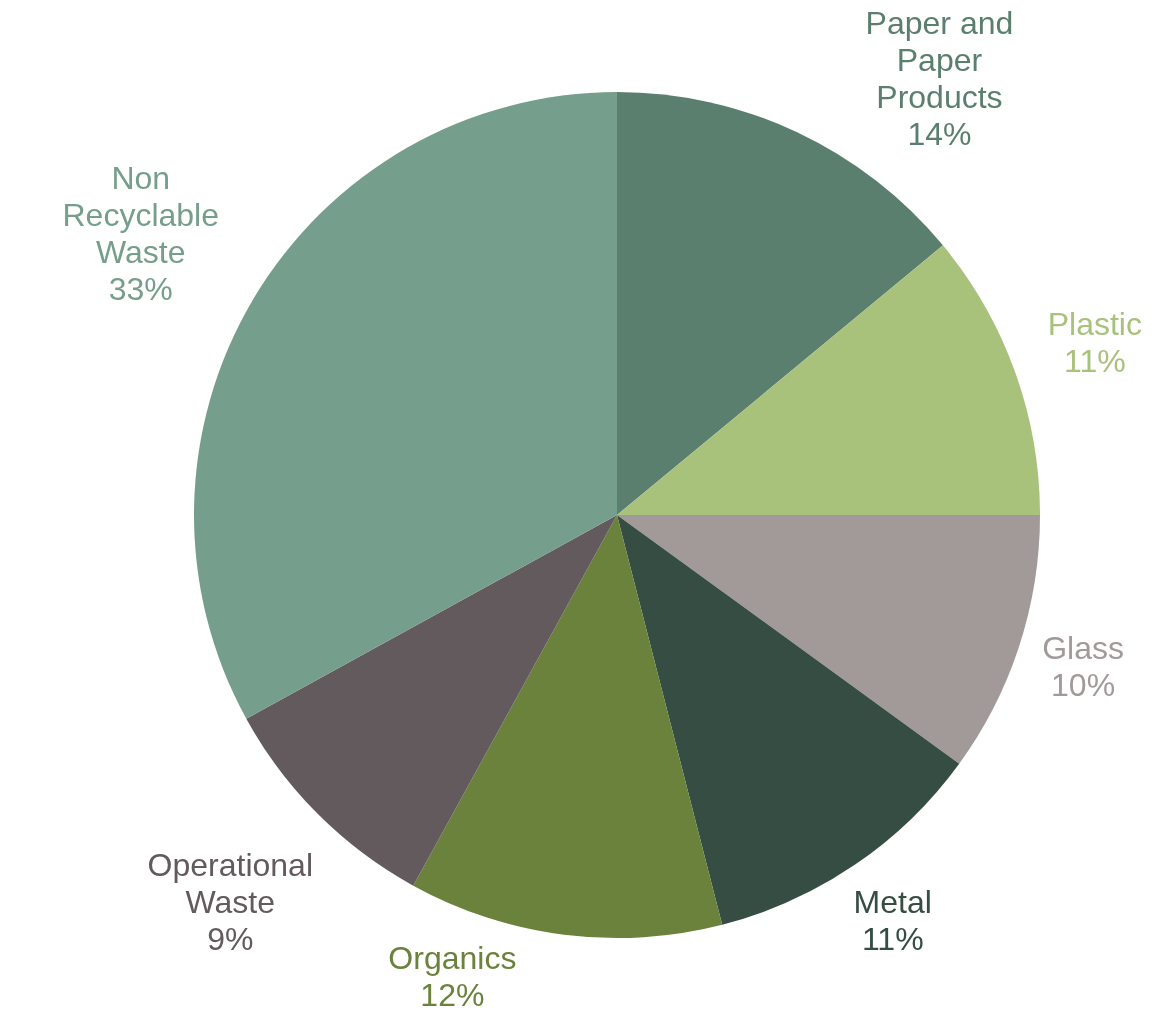  Describe the element at coordinates (892, 902) in the screenshot. I see `slice-label: Metal` at that location.